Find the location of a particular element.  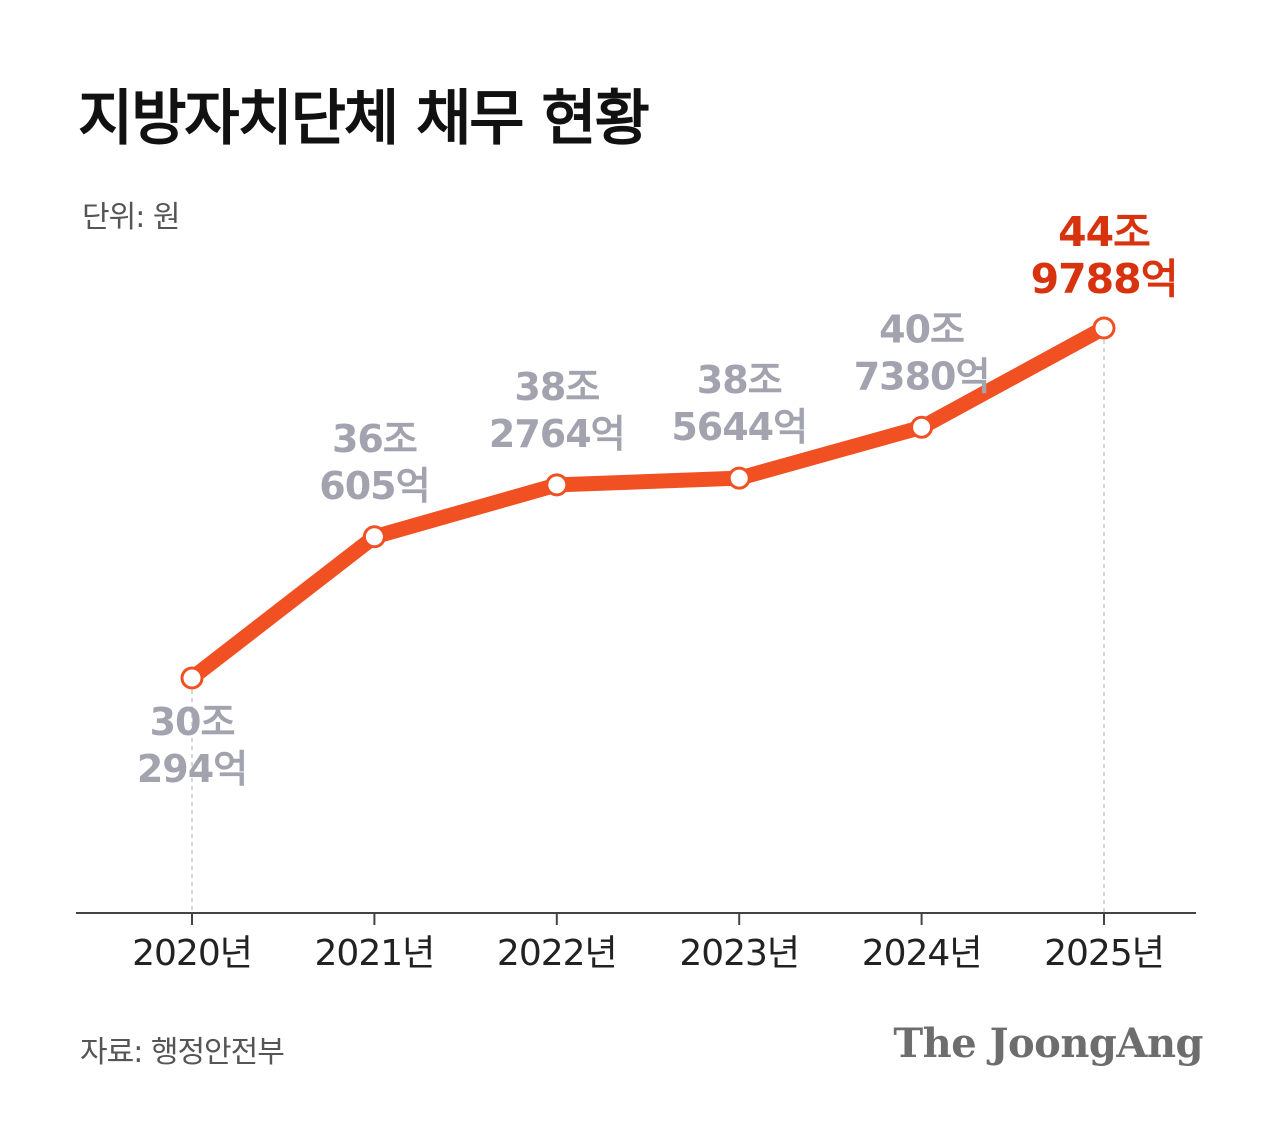

source-note: 자료: 행정안전부 is located at coordinates (182, 1052).